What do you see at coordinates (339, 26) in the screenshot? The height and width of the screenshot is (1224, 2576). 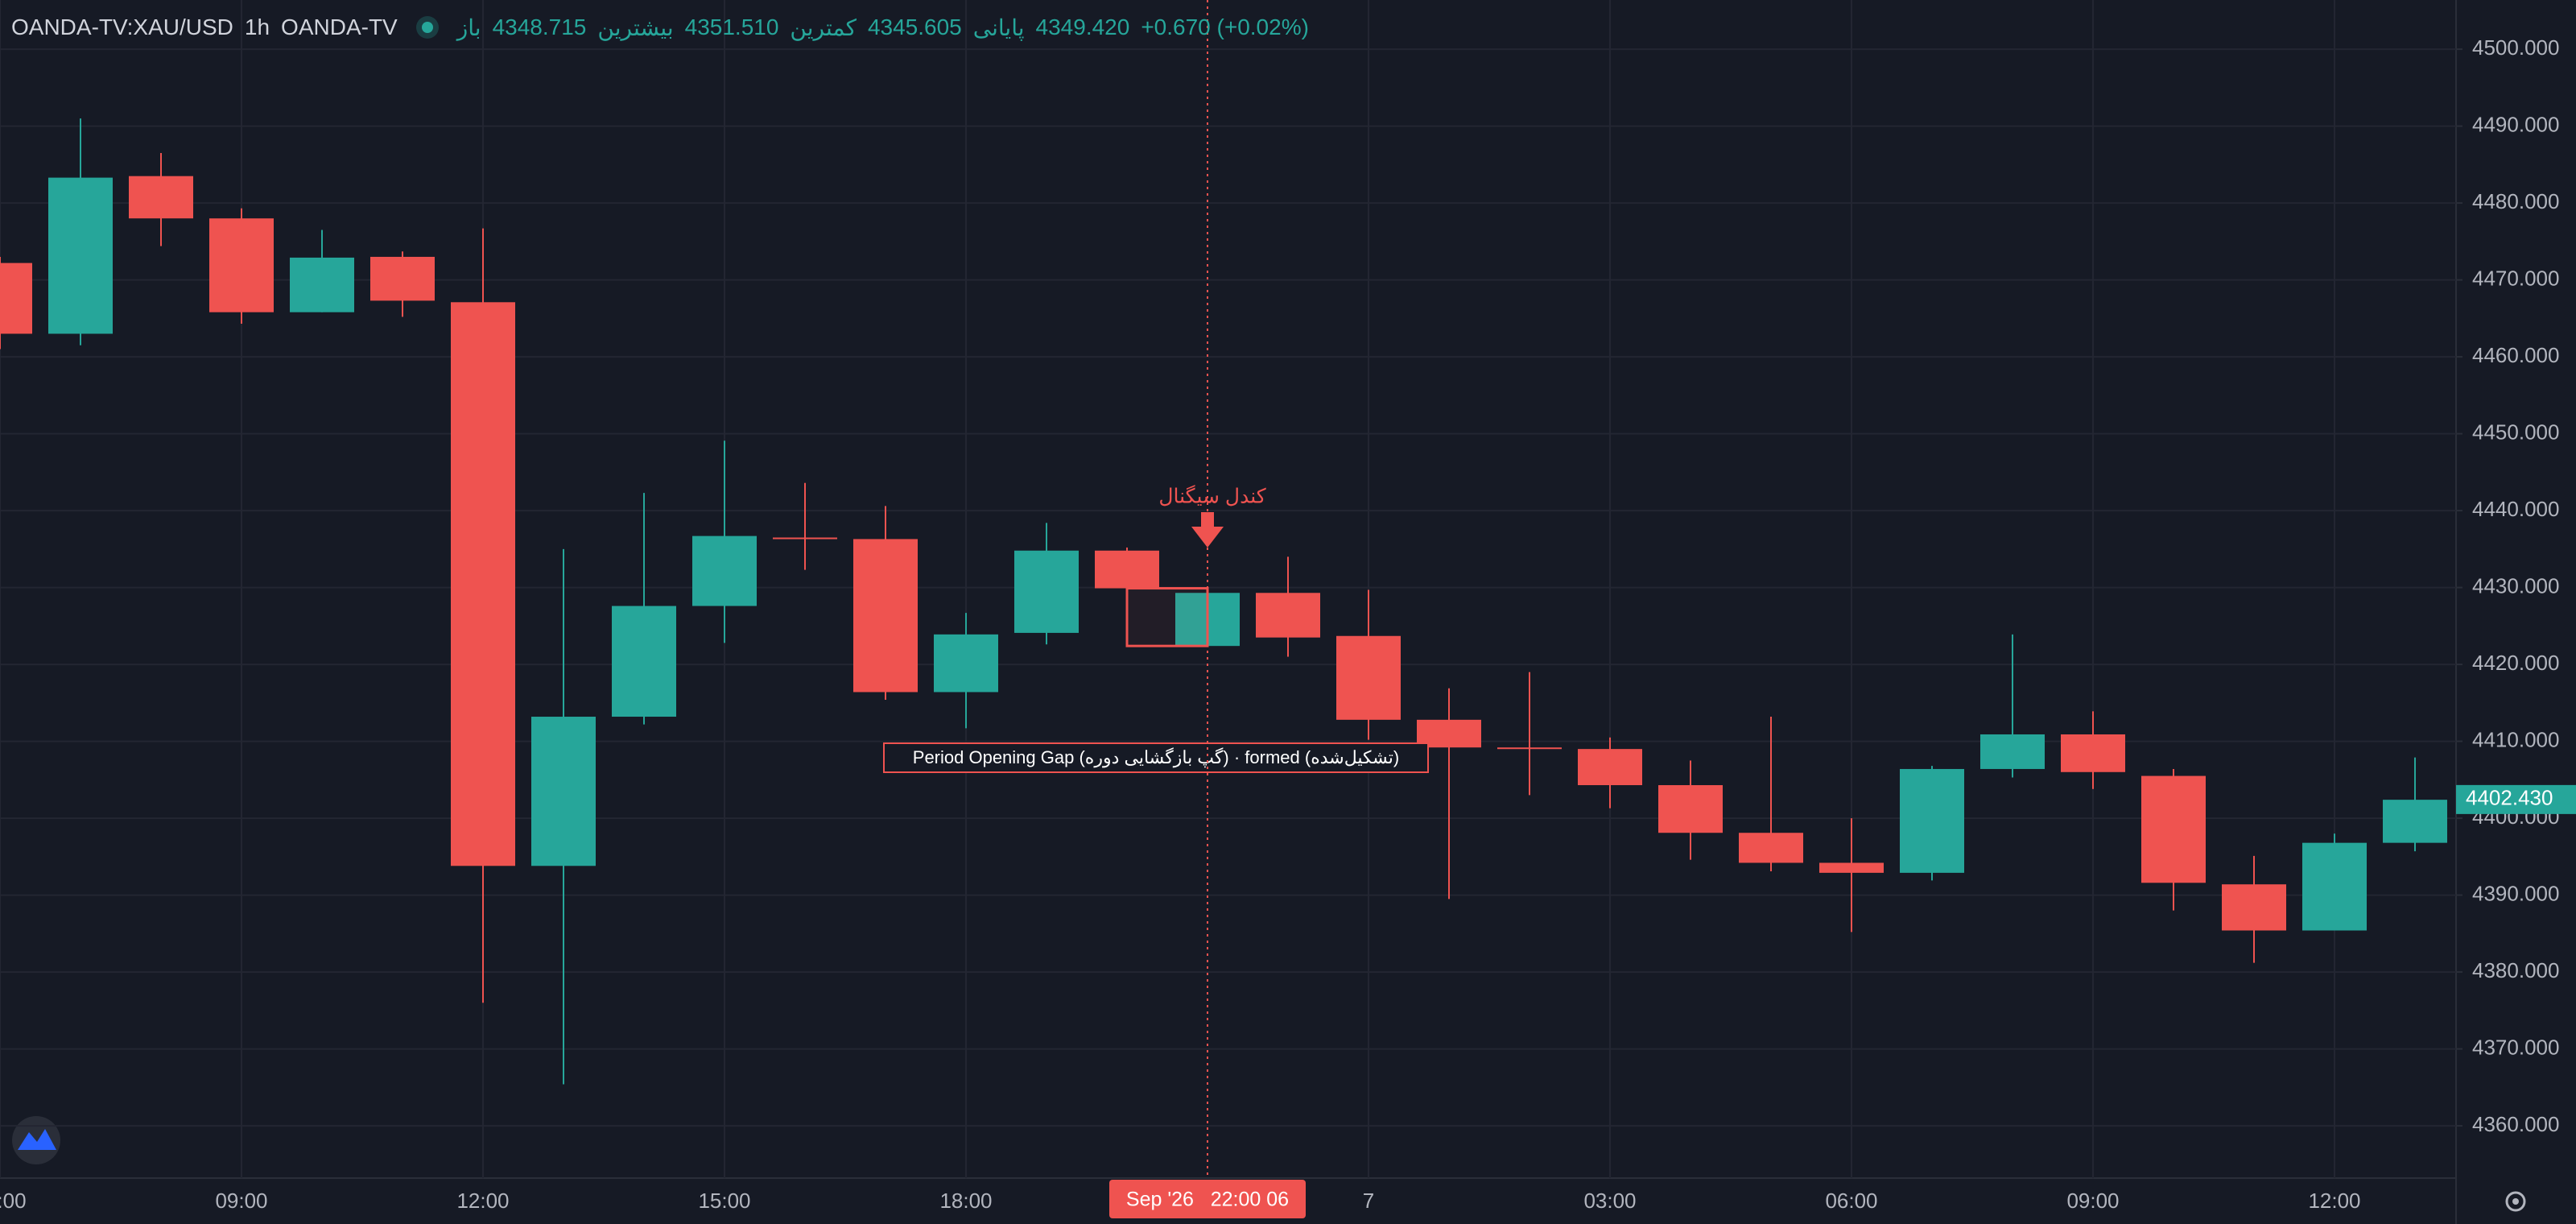 I see `source: OANDA-TV` at bounding box center [339, 26].